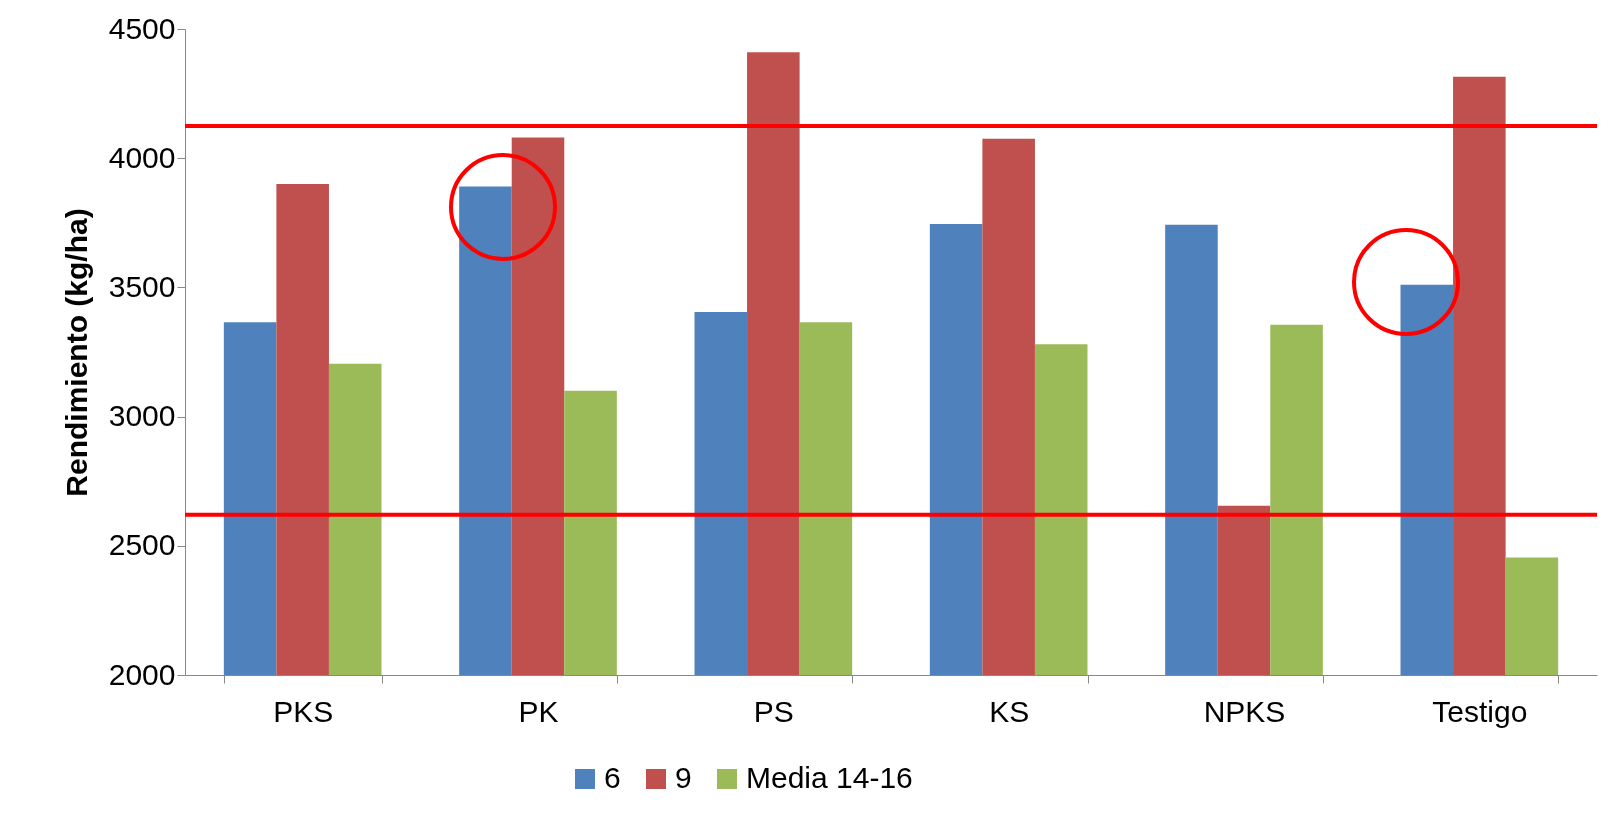 The height and width of the screenshot is (816, 1608). I want to click on y-tick-label: 4500, so click(142, 28).